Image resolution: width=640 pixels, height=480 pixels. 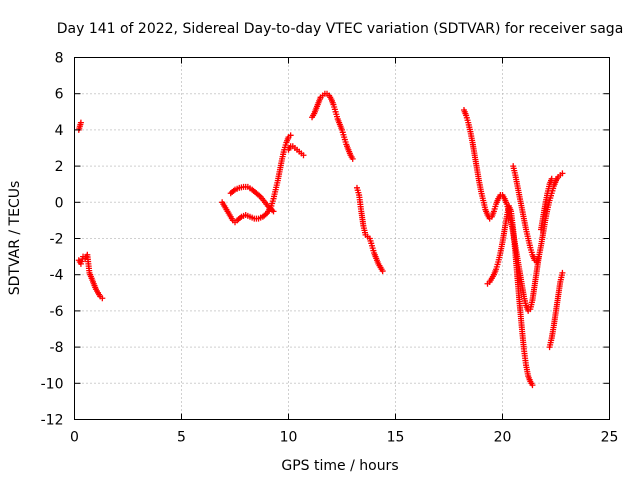 I want to click on x-axis-label: GPS time / hours, so click(x=339, y=466).